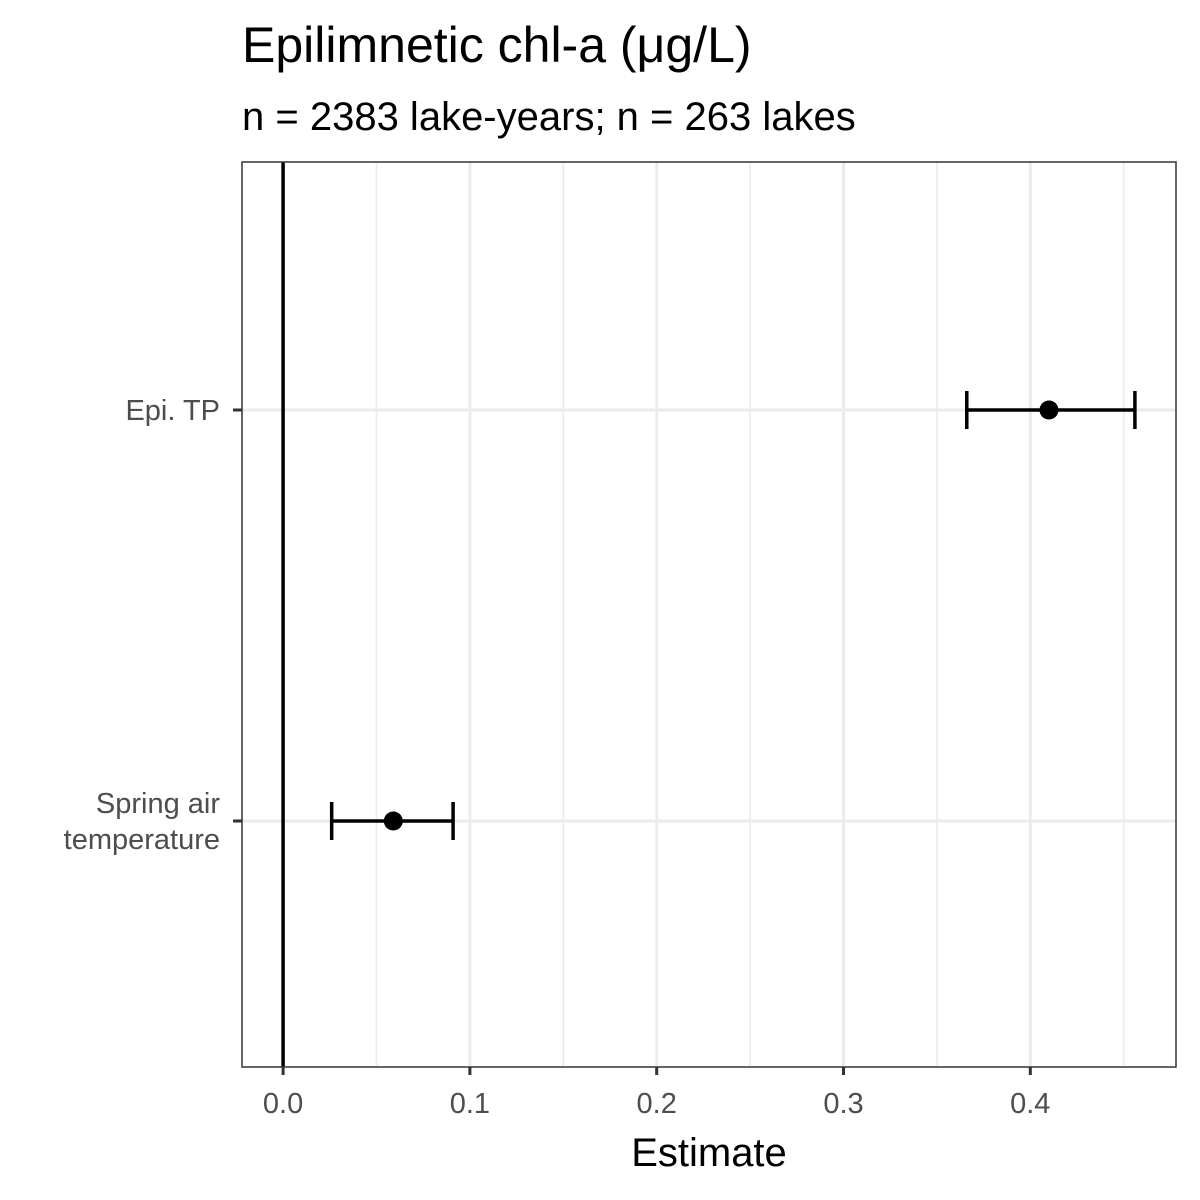  I want to click on x-tick-label: 0.3, so click(843, 1104).